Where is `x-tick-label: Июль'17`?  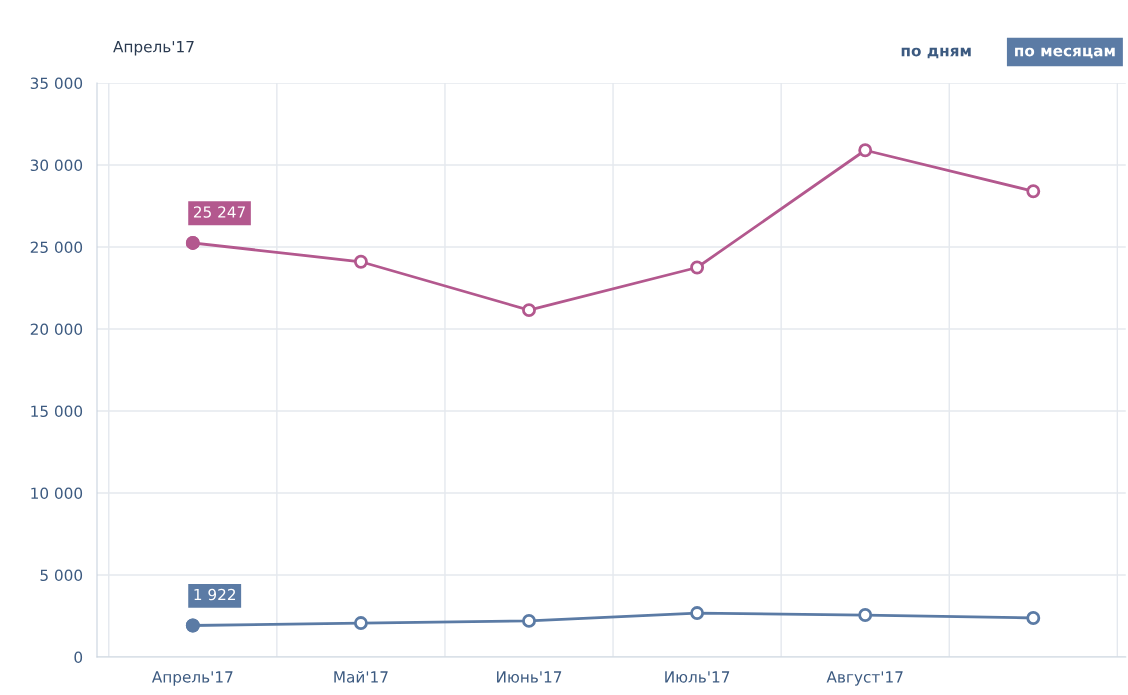 x-tick-label: Июль'17 is located at coordinates (697, 677).